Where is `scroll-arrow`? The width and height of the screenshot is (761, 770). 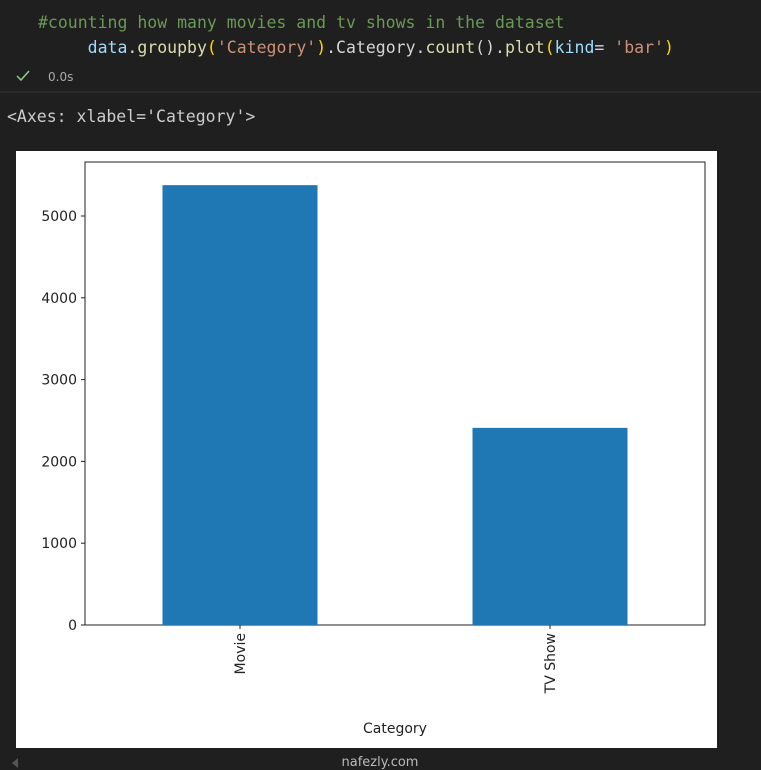 scroll-arrow is located at coordinates (15, 763).